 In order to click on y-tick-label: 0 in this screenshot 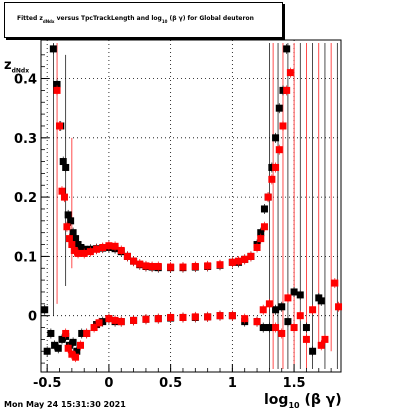, I will do `click(32, 317)`.